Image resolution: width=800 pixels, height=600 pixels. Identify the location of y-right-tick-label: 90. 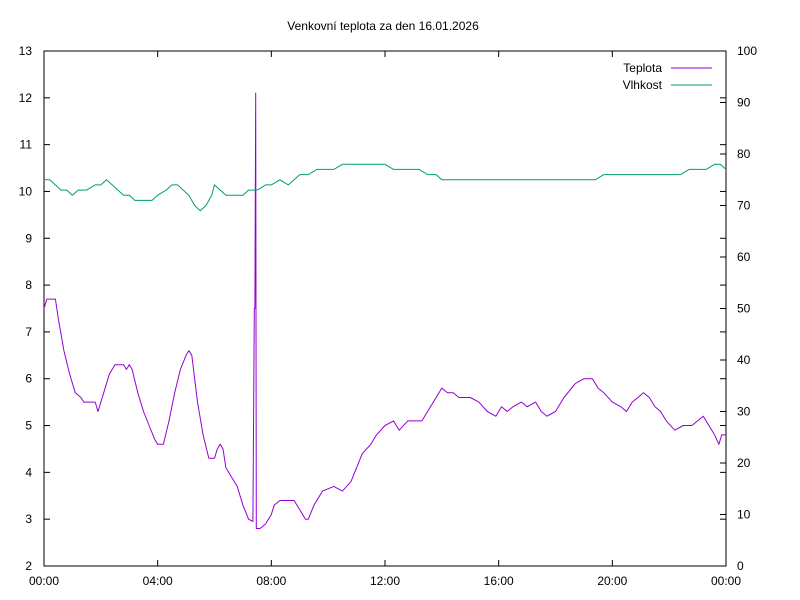
(744, 103).